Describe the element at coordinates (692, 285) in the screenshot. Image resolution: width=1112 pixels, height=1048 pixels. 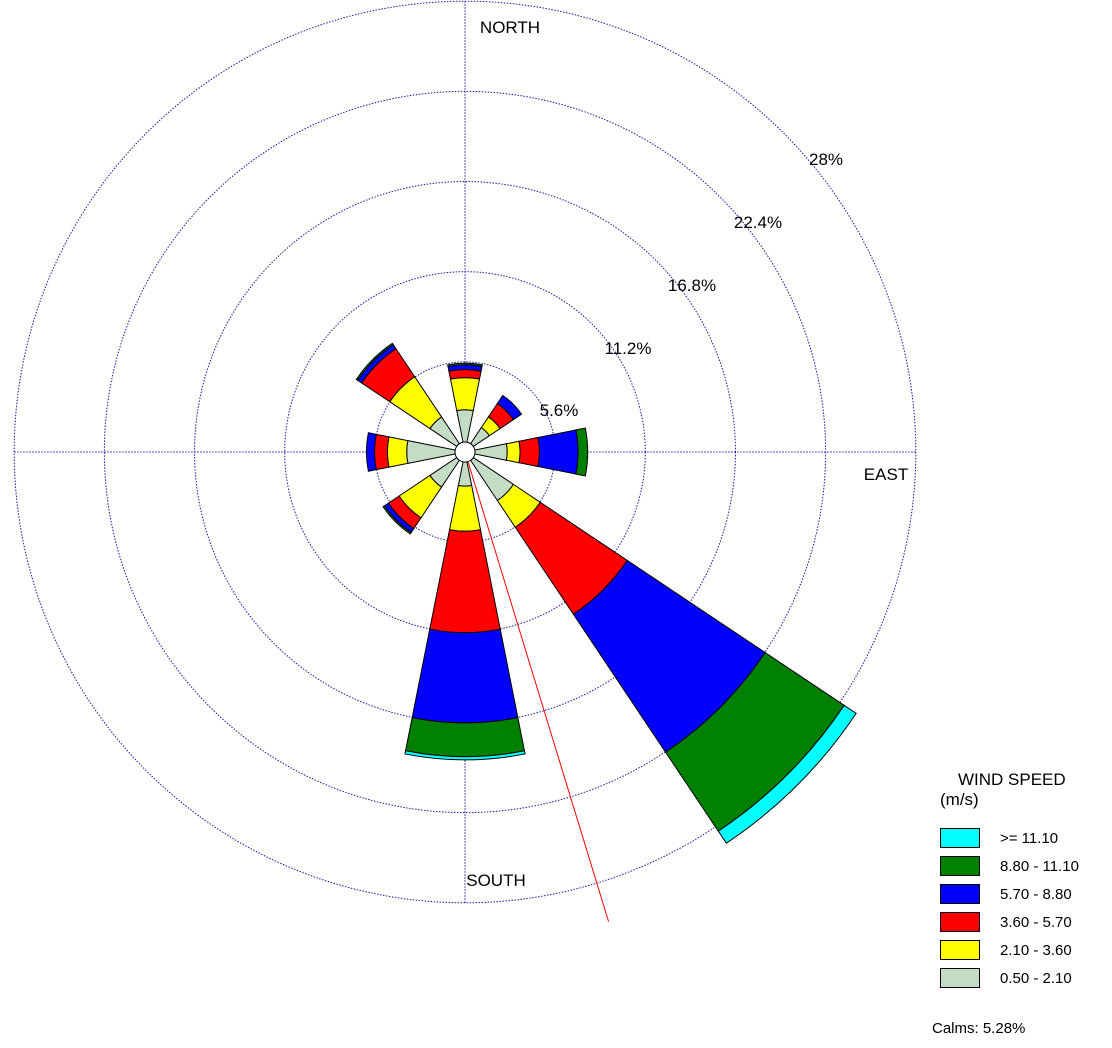
I see `ring-label: 16.8%` at that location.